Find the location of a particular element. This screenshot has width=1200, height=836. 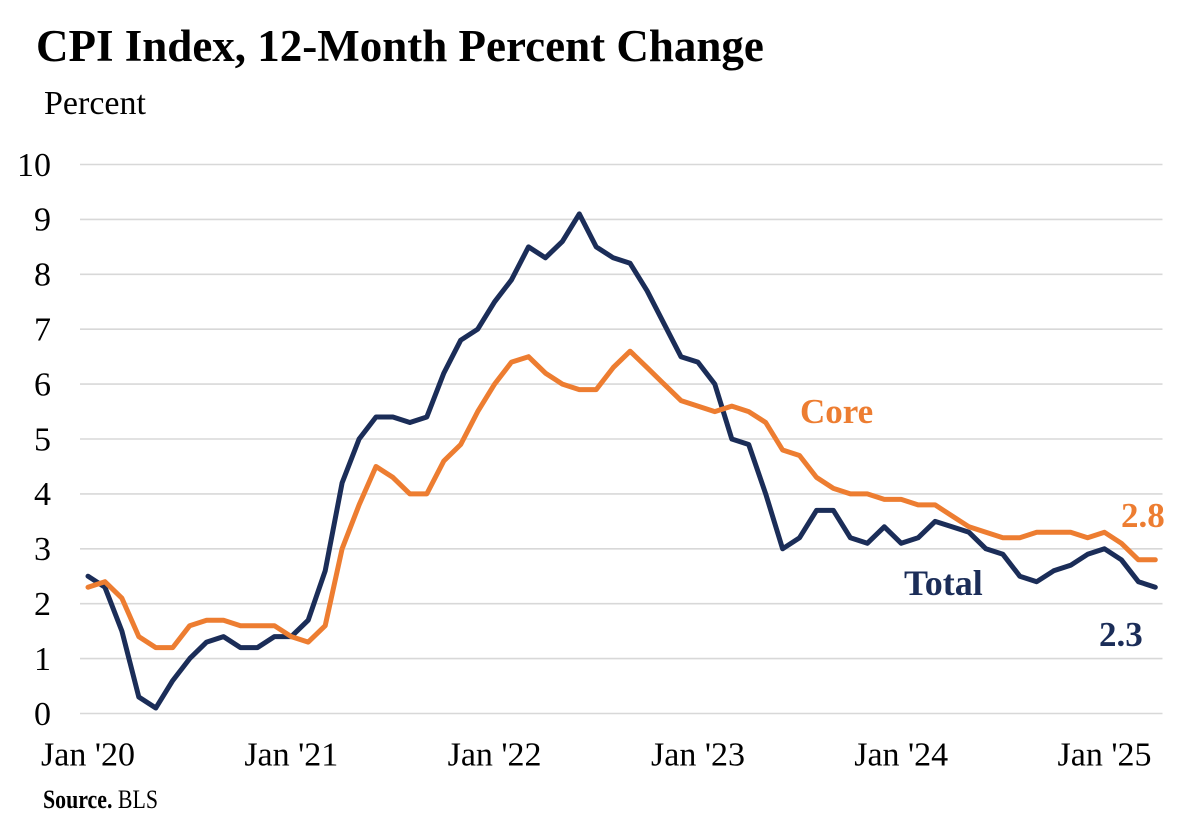

svg-text: 1 is located at coordinates (42, 659).